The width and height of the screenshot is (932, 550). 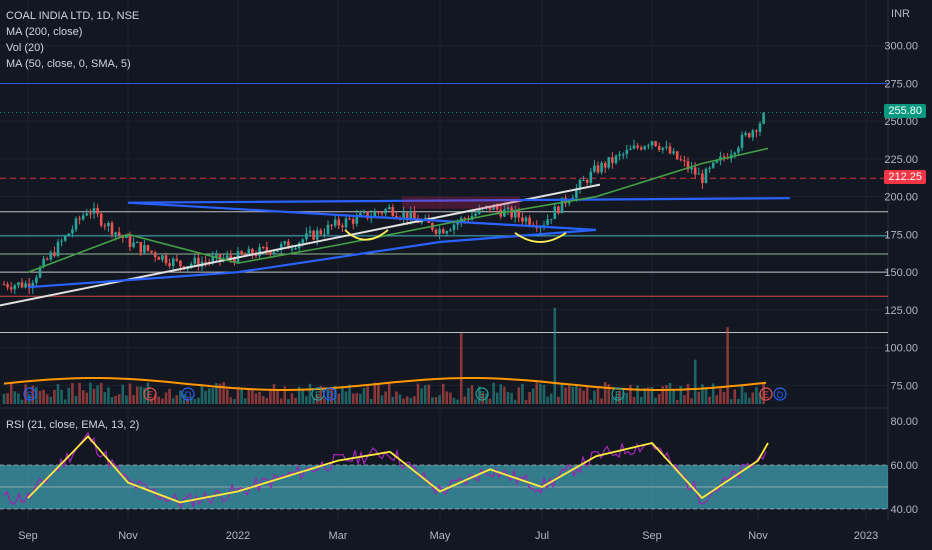 I want to click on price-tick-label: 125.00, so click(x=901, y=311).